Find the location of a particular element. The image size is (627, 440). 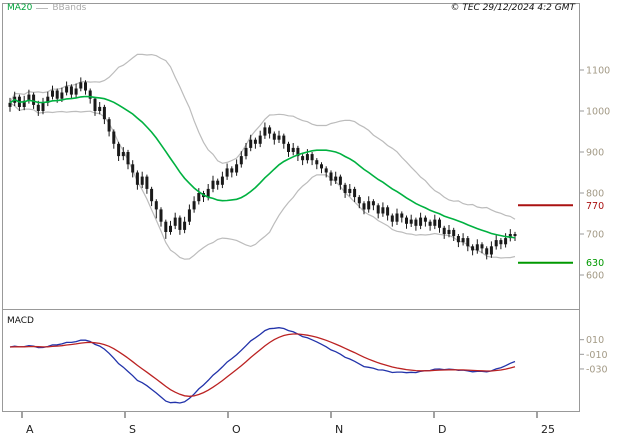

x-axis-label: S is located at coordinates (132, 429).